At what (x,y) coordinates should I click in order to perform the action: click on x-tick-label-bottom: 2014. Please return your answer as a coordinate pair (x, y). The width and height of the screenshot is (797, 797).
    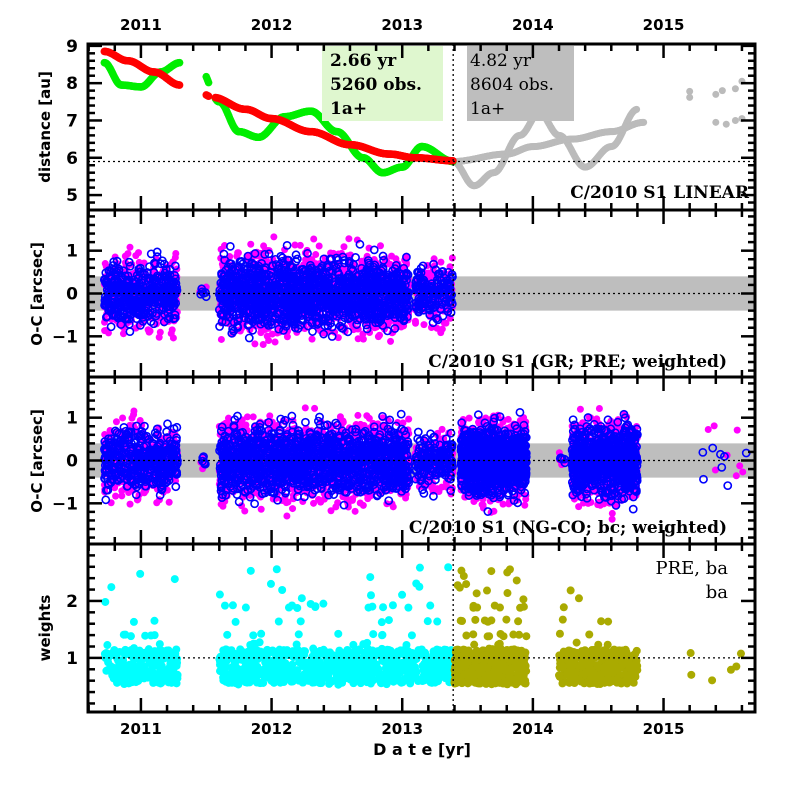
    Looking at the image, I should click on (533, 729).